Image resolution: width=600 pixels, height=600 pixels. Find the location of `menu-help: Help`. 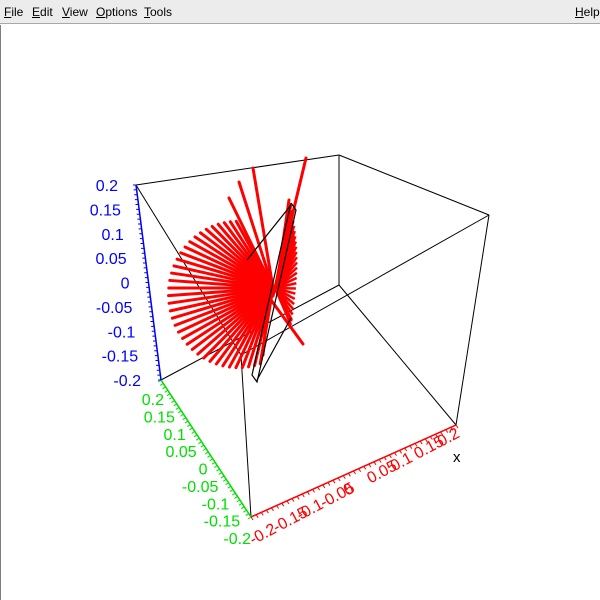

menu-help: Help is located at coordinates (587, 12).